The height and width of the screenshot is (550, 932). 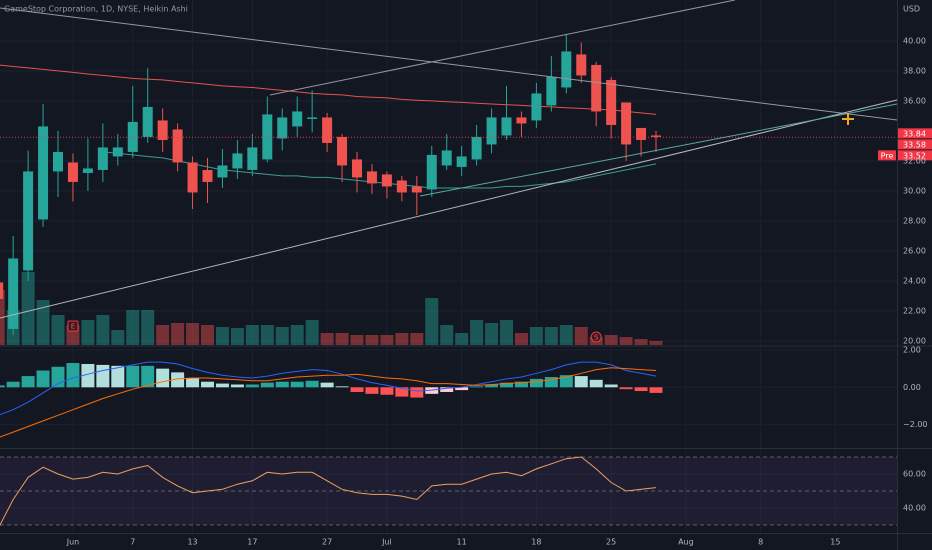 What do you see at coordinates (914, 280) in the screenshot?
I see `y-tick-label: 24.00` at bounding box center [914, 280].